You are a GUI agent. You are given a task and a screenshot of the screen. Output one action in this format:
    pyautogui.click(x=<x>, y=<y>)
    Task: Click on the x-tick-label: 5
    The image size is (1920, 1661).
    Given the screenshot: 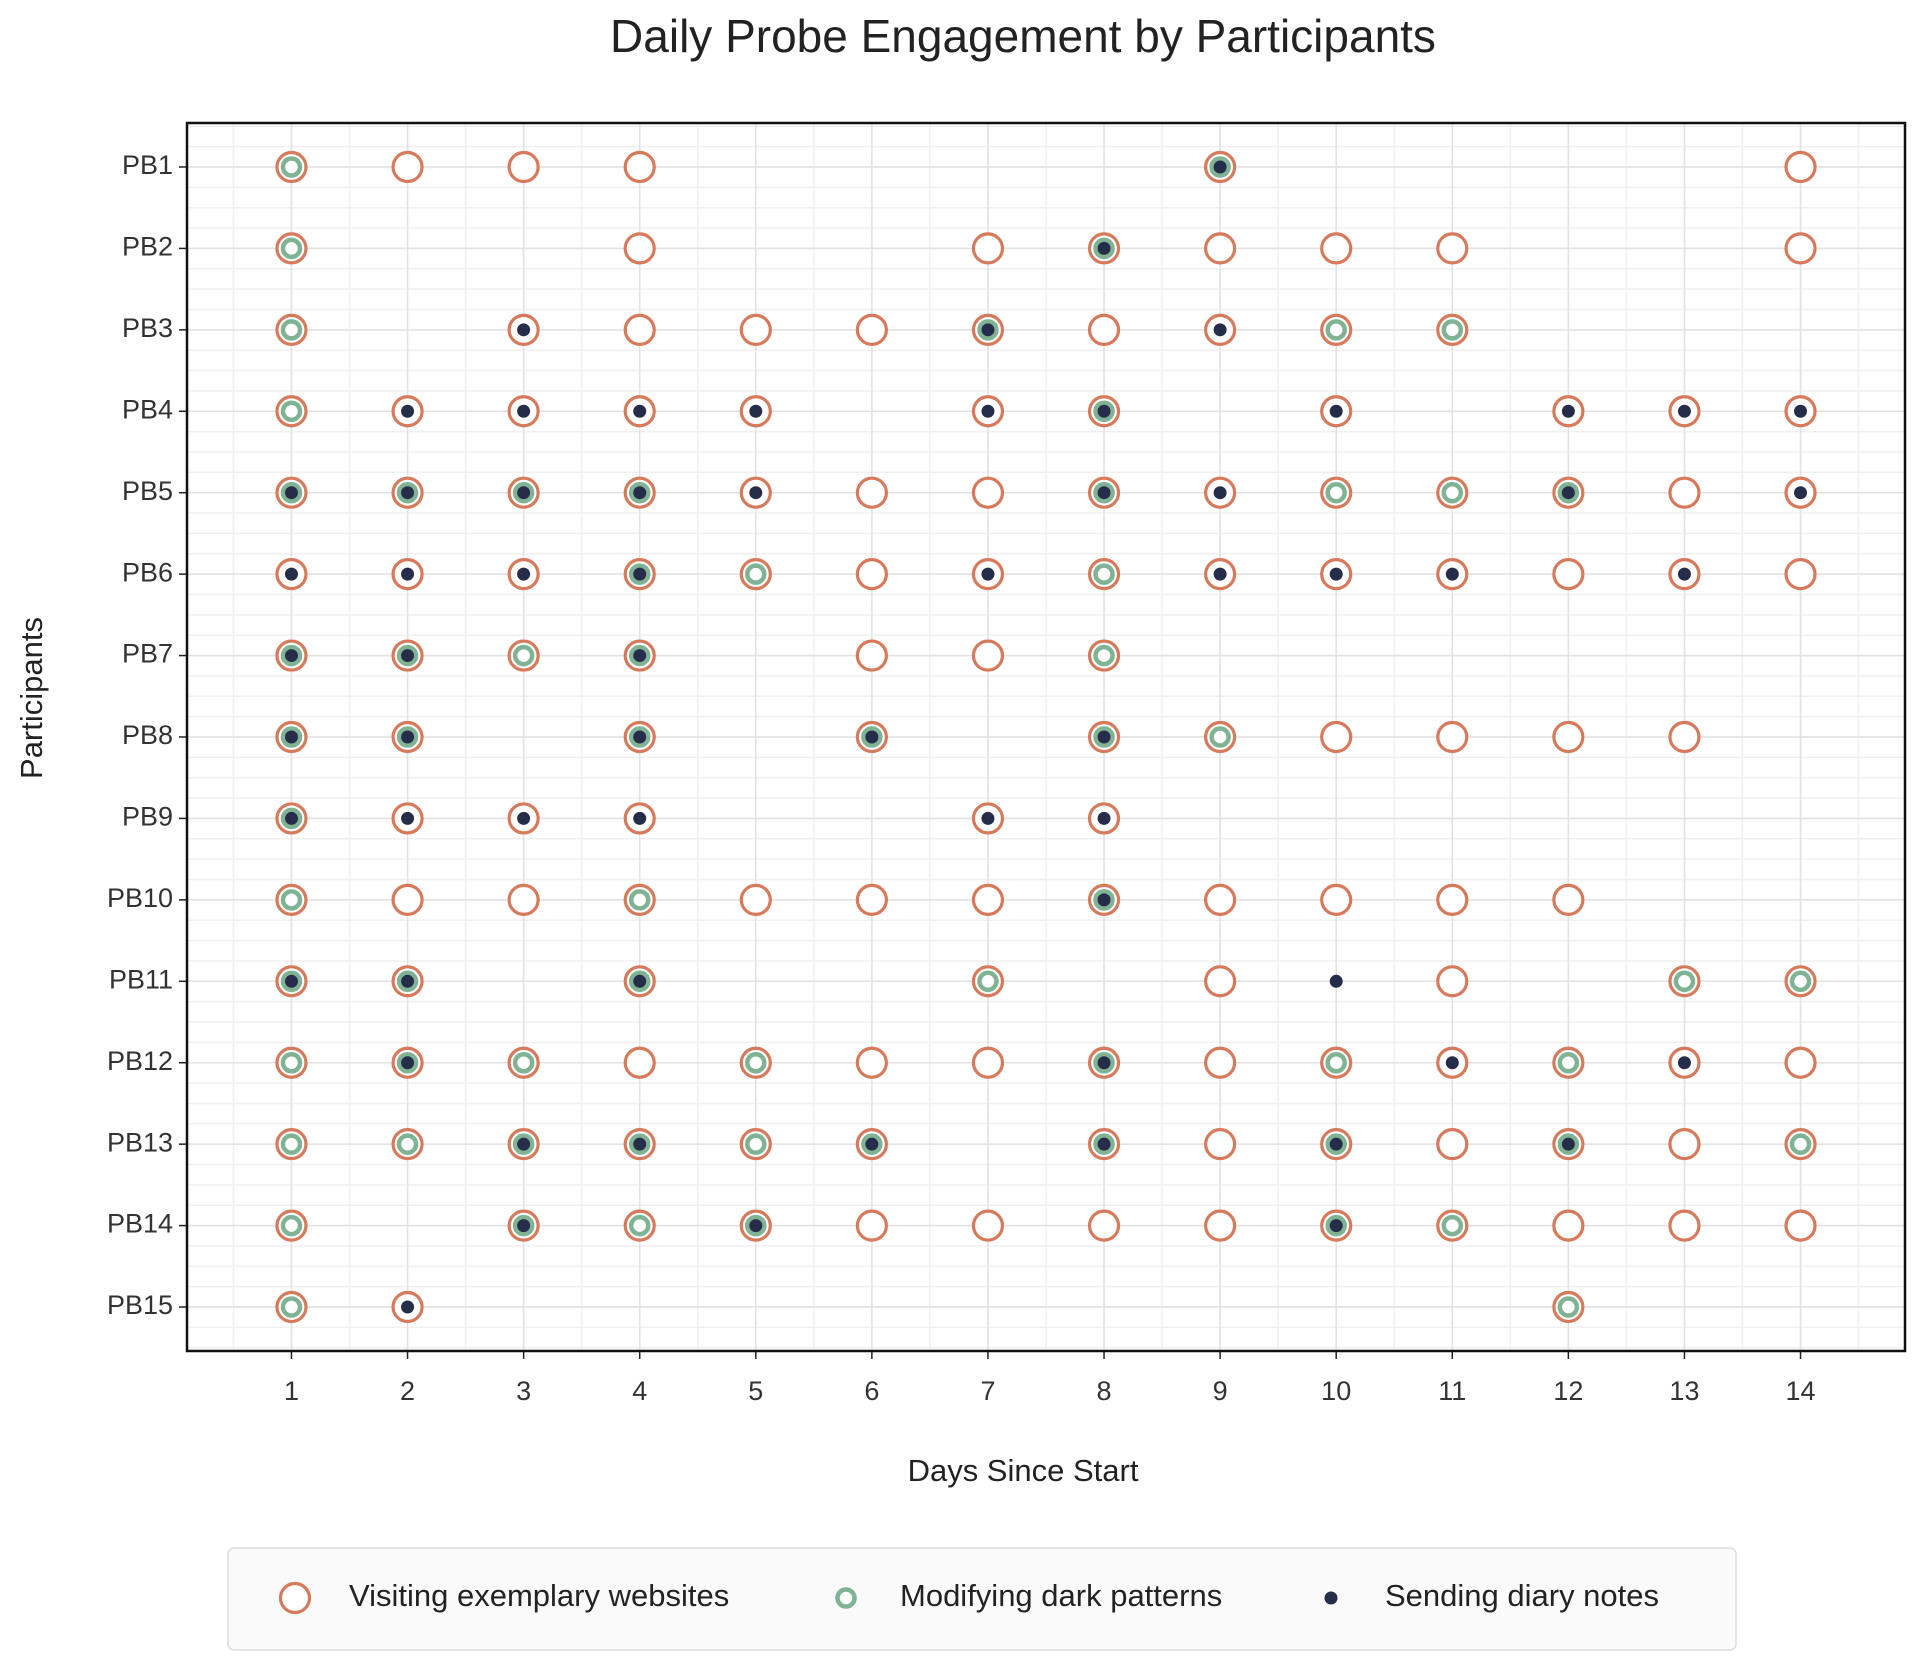 What is the action you would take?
    pyautogui.click(x=755, y=1391)
    